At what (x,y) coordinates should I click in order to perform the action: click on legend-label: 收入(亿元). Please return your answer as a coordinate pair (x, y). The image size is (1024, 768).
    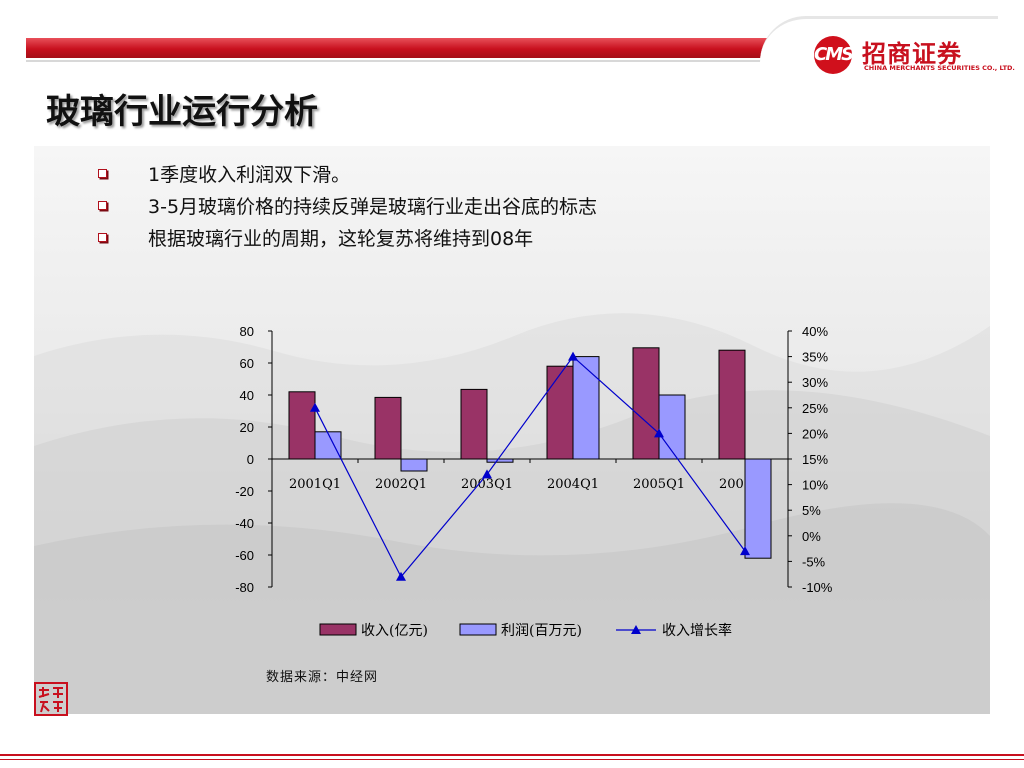
    Looking at the image, I should click on (394, 631).